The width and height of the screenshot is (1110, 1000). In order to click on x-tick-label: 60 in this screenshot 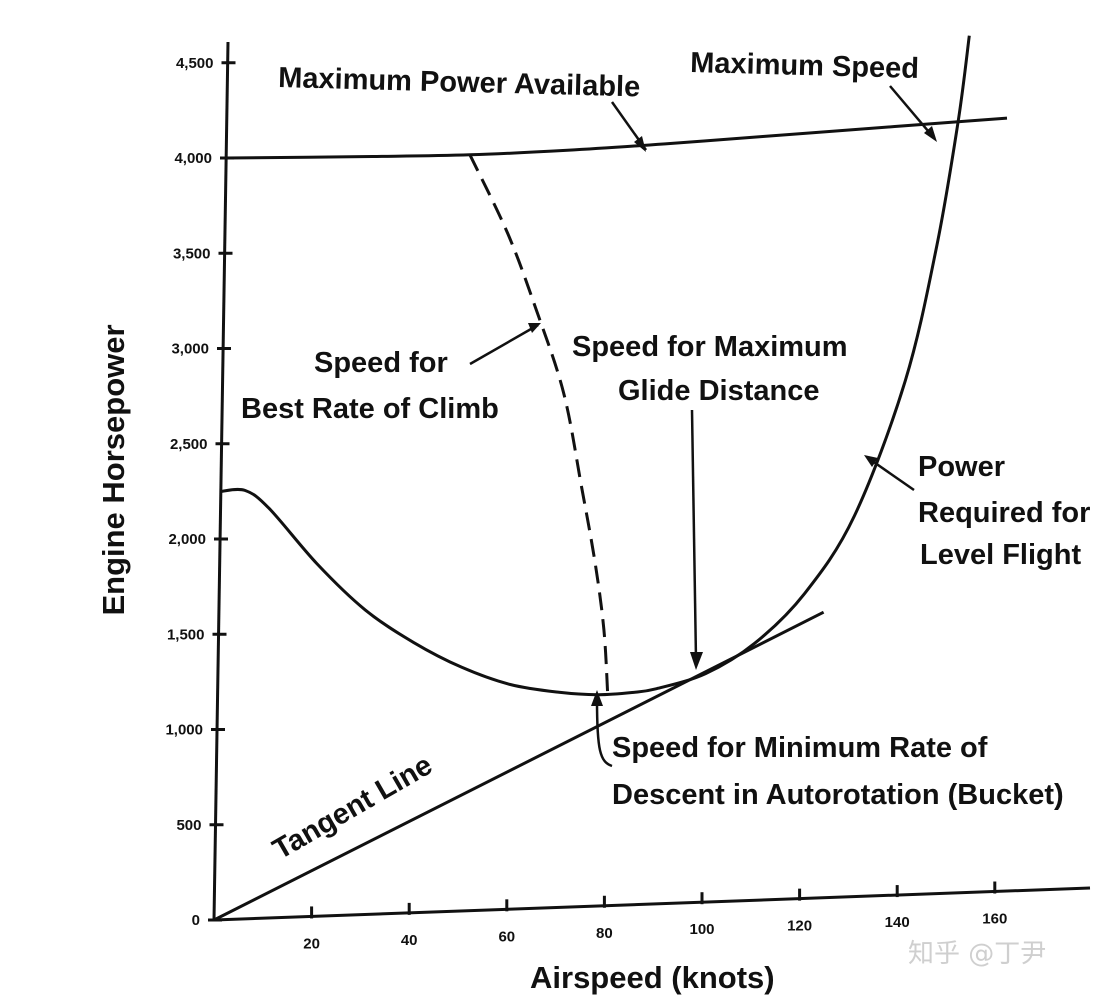, I will do `click(506, 936)`.